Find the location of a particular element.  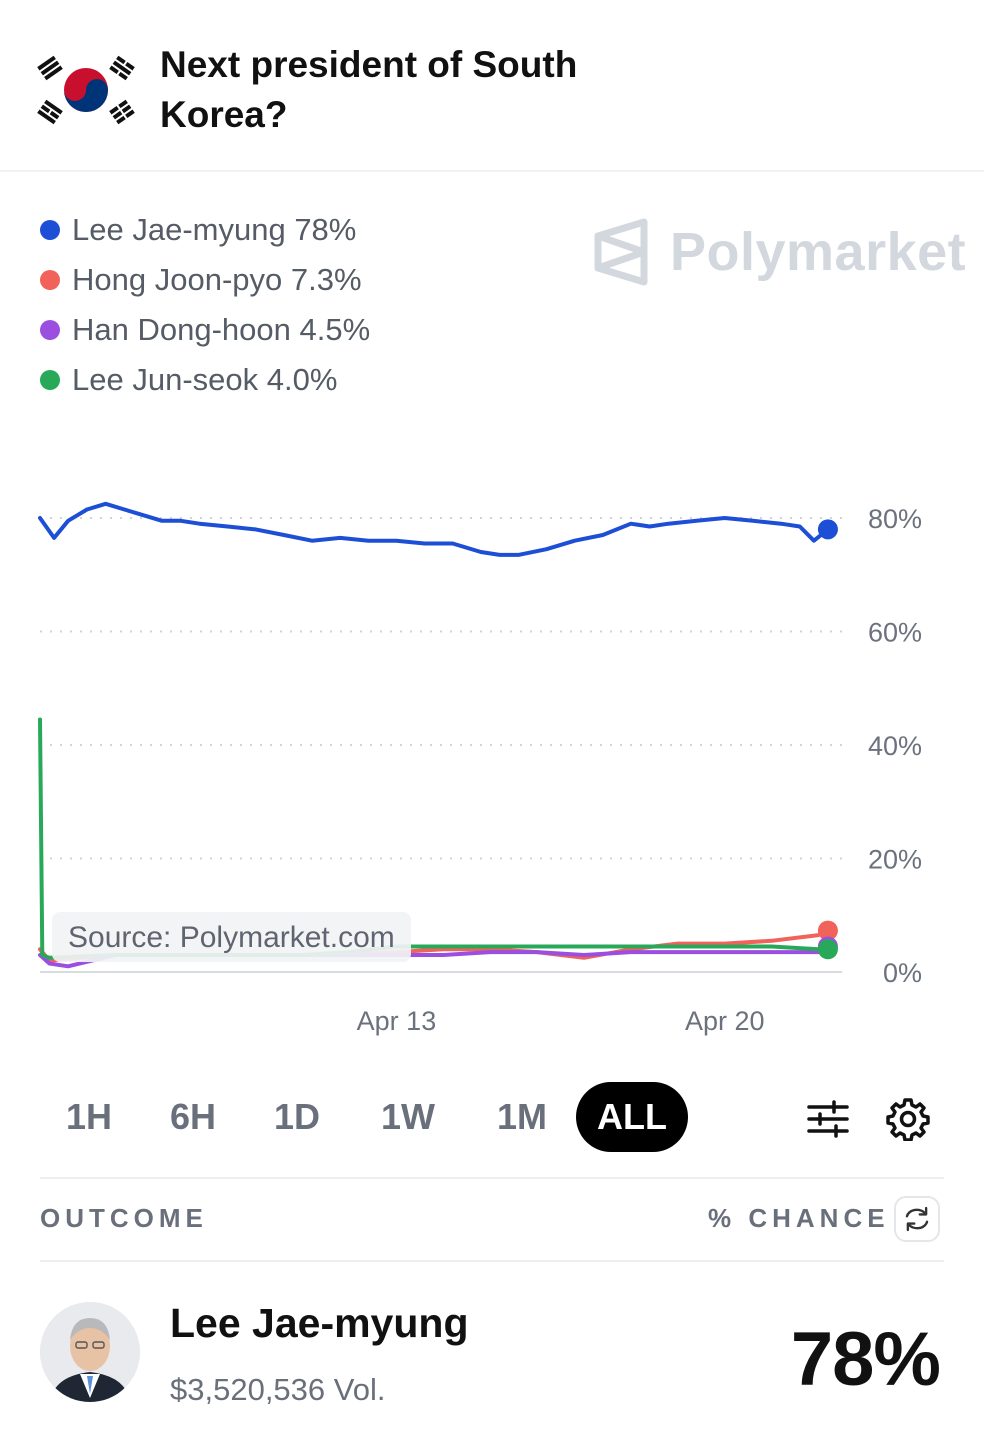

legend-name: Han Dong-hoon is located at coordinates (181, 329).